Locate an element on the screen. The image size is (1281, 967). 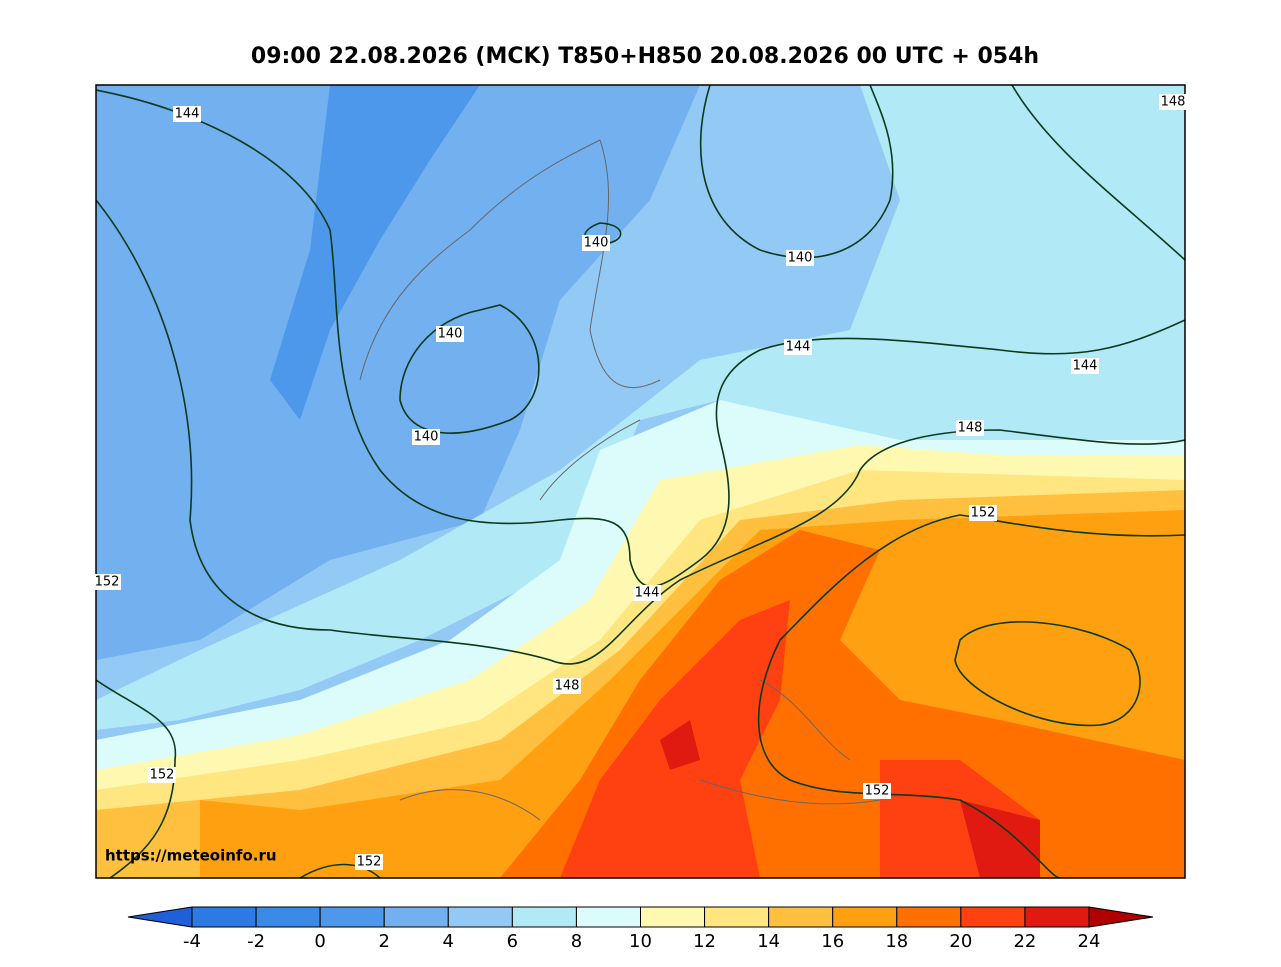
colorbar-tick-label: 12 is located at coordinates (704, 941).